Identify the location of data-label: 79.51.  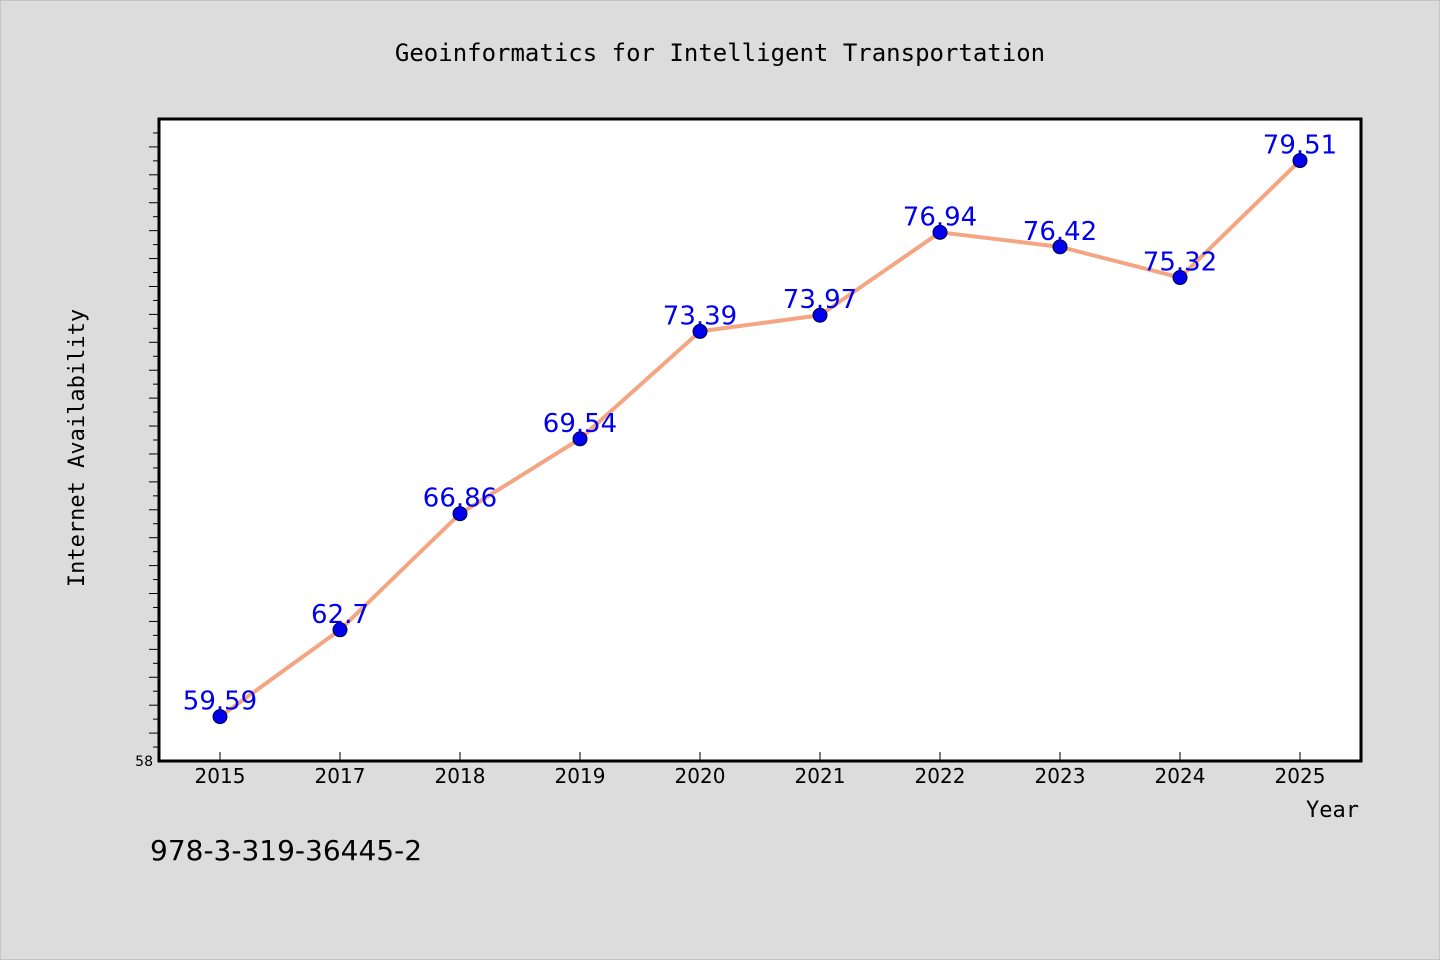
(1300, 146).